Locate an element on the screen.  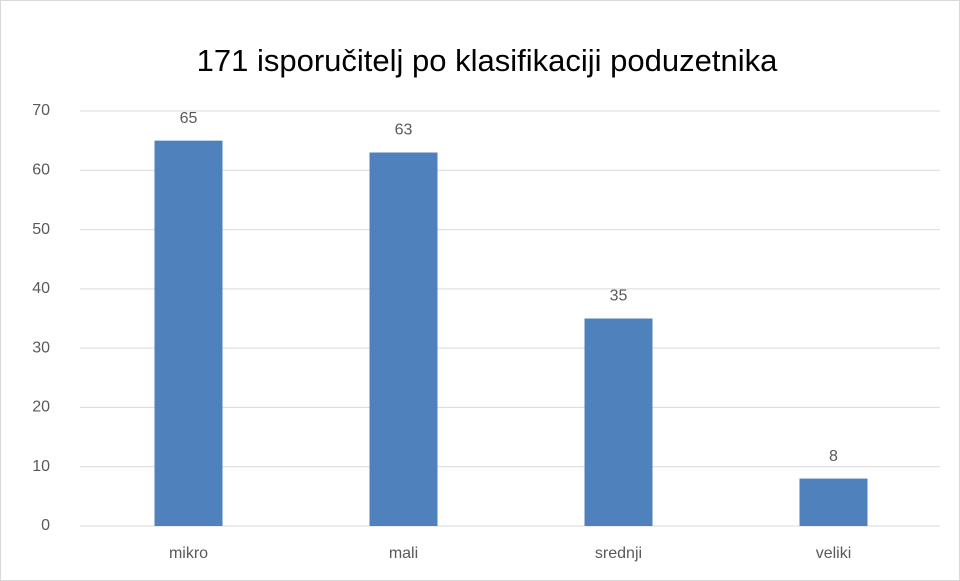
y-tick-label: 70 is located at coordinates (41, 110).